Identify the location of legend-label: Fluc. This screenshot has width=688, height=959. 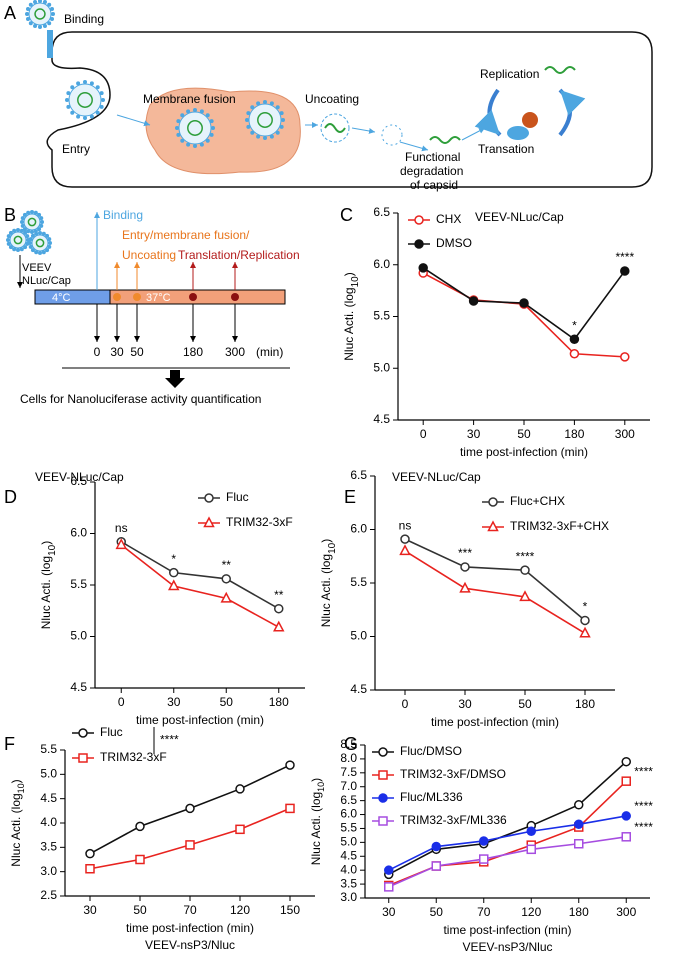
(111, 732).